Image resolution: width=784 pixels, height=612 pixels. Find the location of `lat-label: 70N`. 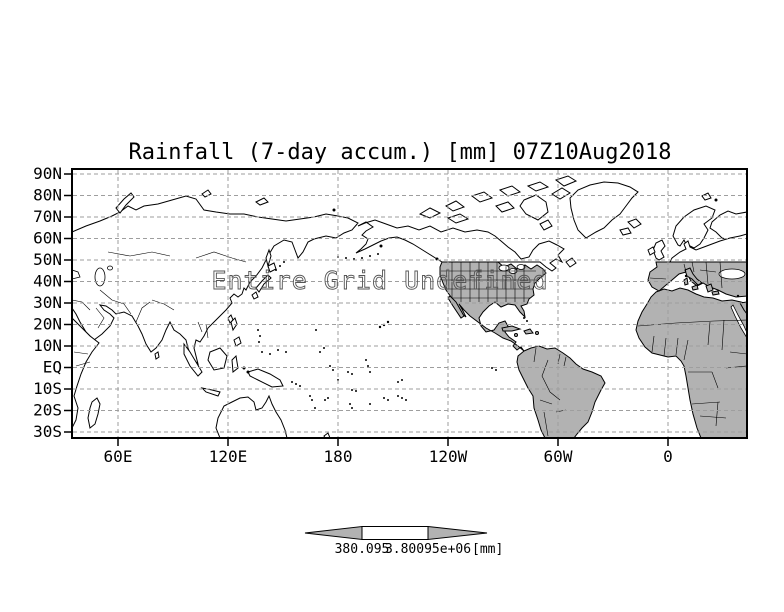

lat-label: 70N is located at coordinates (47, 216).